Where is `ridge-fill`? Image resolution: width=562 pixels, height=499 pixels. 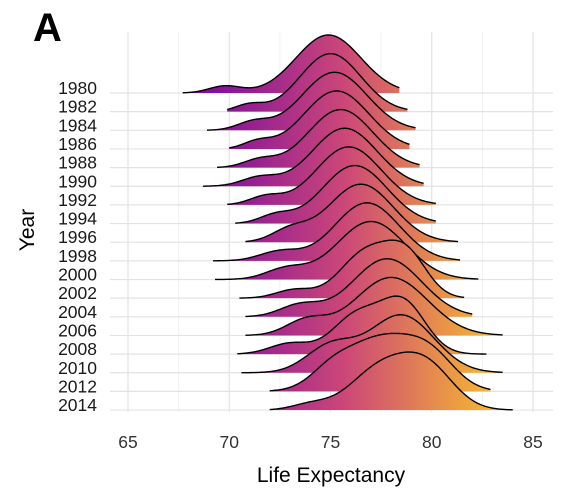 ridge-fill is located at coordinates (391, 381).